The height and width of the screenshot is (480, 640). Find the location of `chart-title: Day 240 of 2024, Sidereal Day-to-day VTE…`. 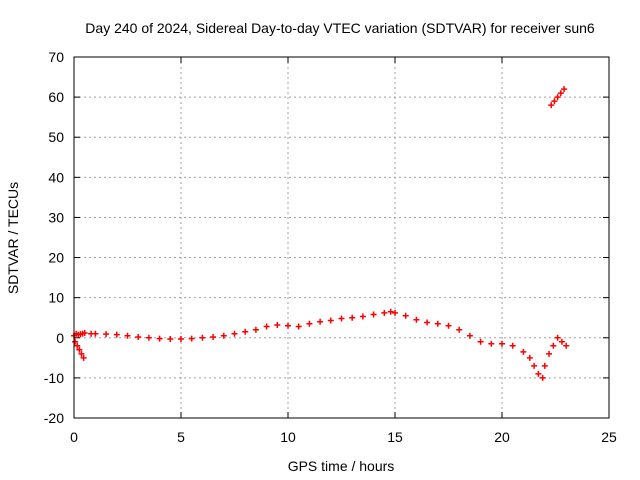

chart-title: Day 240 of 2024, Sidereal Day-to-day VTE… is located at coordinates (340, 28).